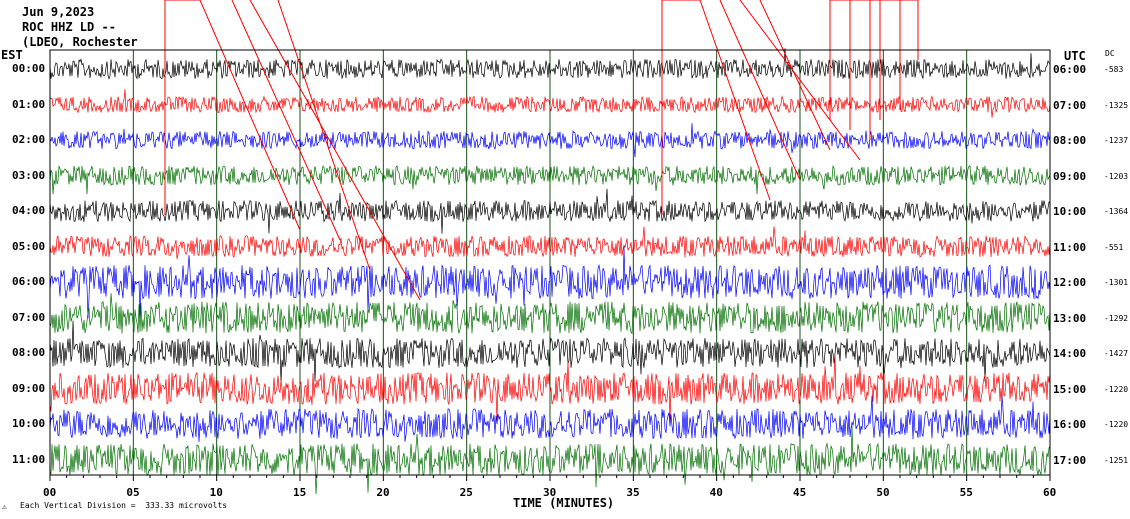 The image size is (1130, 519). I want to click on dc-offset-label: -583, so click(1114, 69).